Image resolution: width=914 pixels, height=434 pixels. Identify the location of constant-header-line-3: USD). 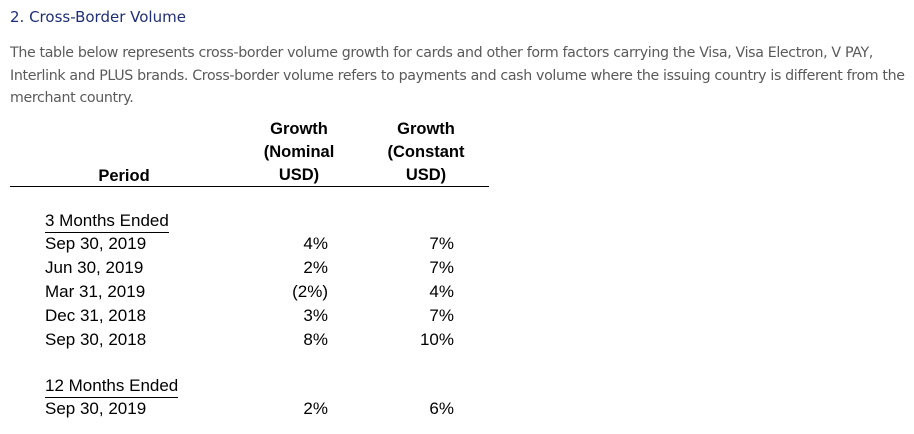
(426, 175).